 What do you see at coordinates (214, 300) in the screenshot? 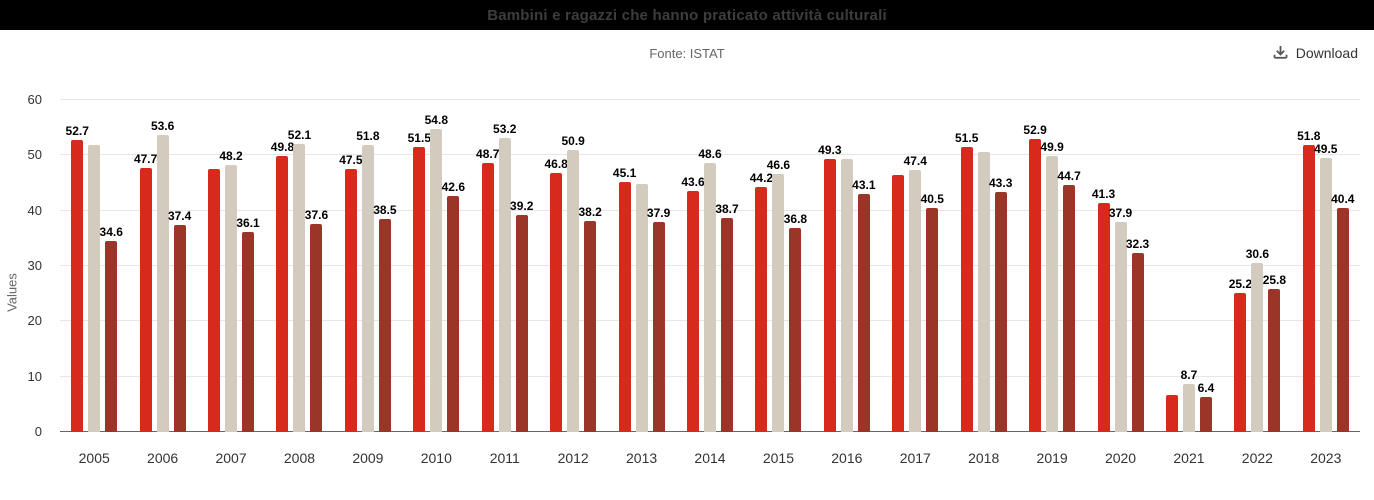
I see `bar-series-red-2007` at bounding box center [214, 300].